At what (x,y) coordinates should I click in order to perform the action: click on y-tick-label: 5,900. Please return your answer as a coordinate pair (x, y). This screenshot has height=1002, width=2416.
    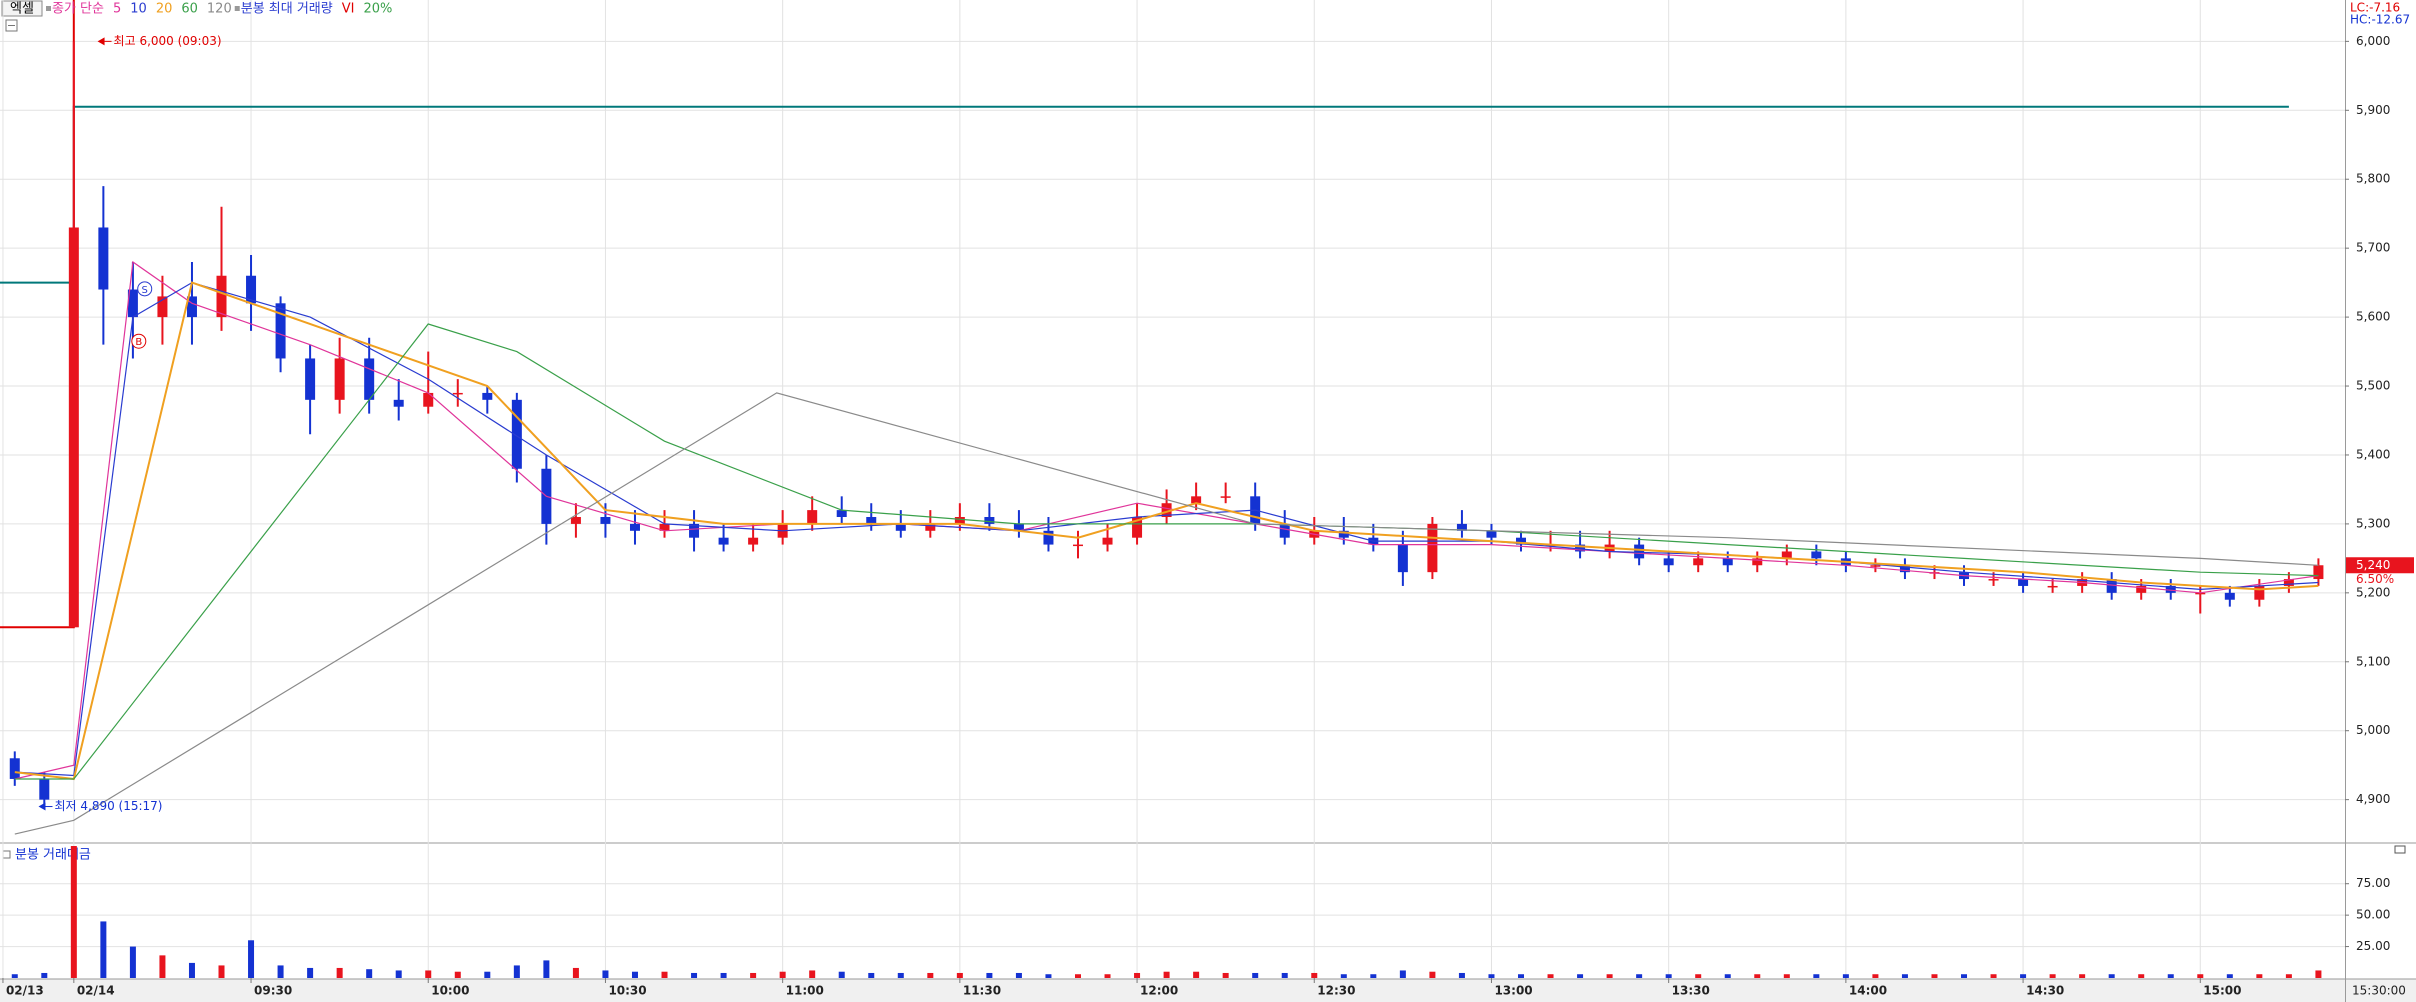
    Looking at the image, I should click on (2373, 110).